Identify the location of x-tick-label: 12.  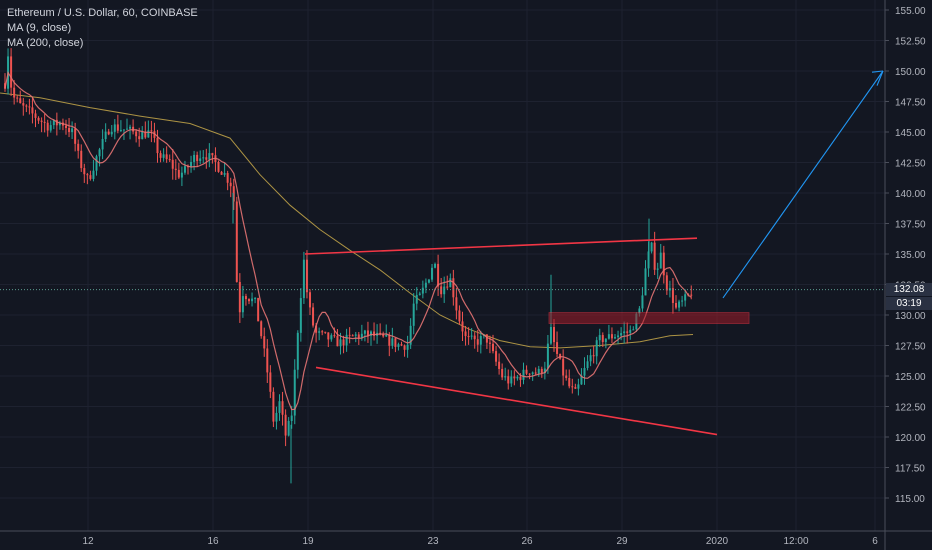
(88, 541).